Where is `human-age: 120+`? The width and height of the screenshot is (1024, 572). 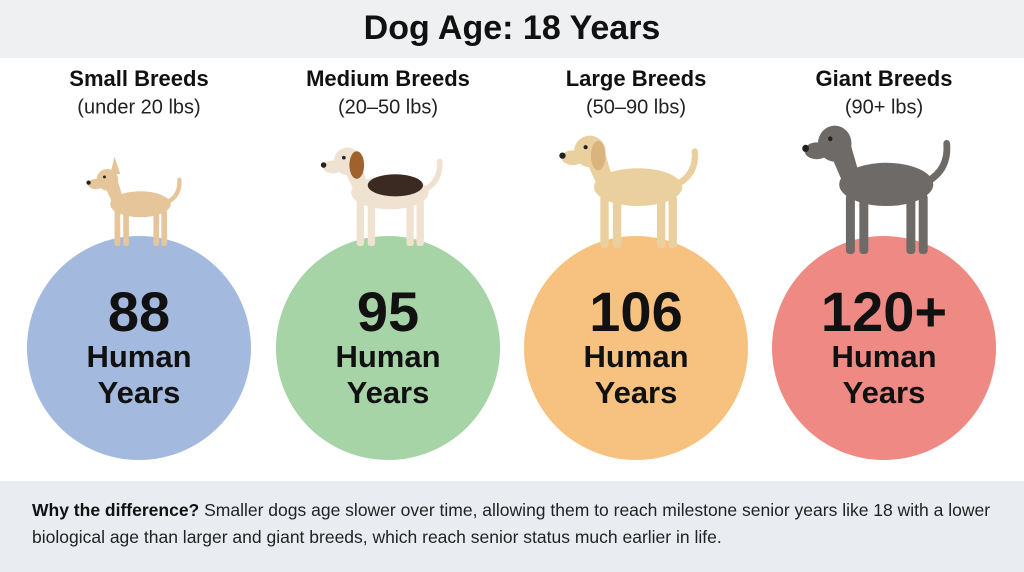
human-age: 120+ is located at coordinates (884, 311).